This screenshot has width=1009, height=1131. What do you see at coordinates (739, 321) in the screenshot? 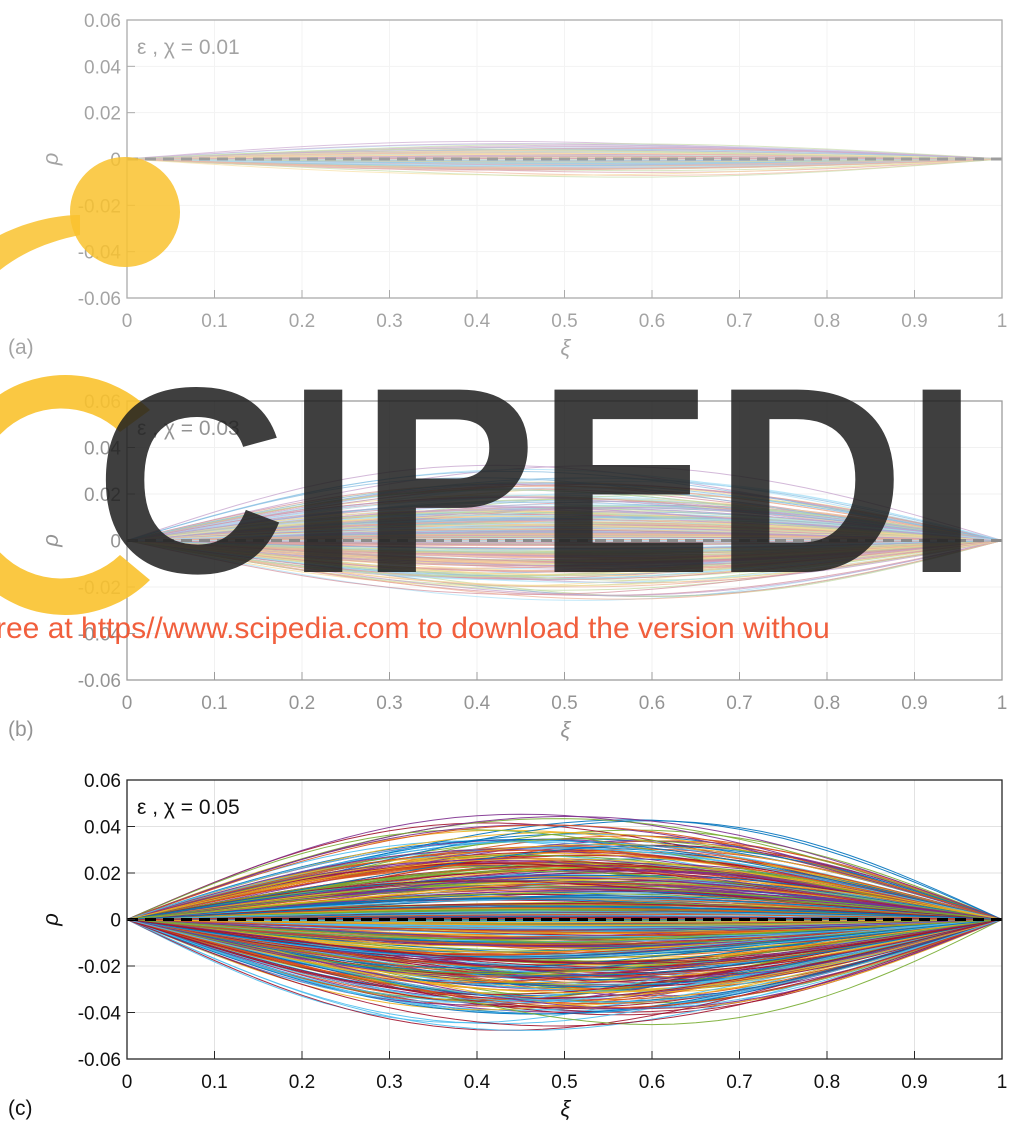
I see `x-tick-label: 0.7` at bounding box center [739, 321].